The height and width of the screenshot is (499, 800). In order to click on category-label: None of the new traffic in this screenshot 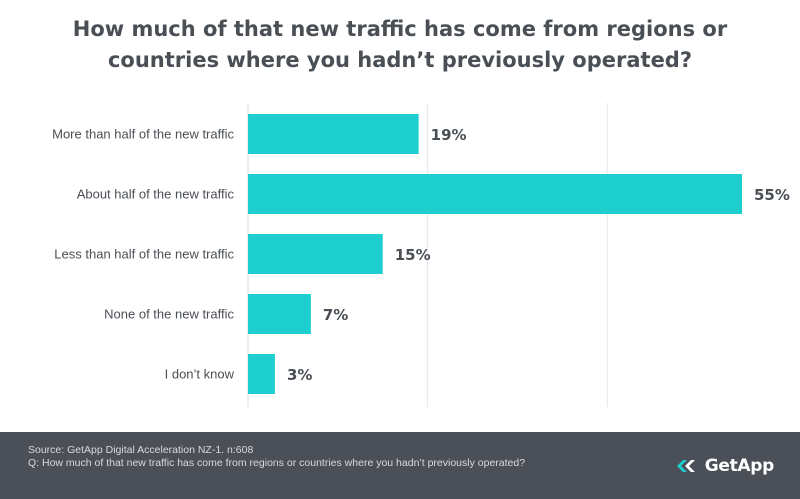, I will do `click(169, 314)`.